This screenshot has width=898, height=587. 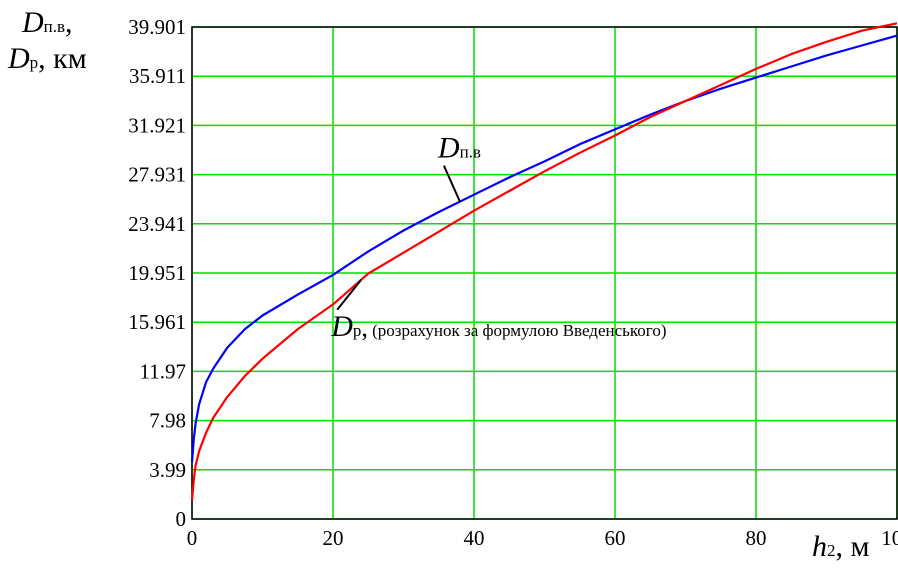 I want to click on y-tick-label: 23.941, so click(x=157, y=224).